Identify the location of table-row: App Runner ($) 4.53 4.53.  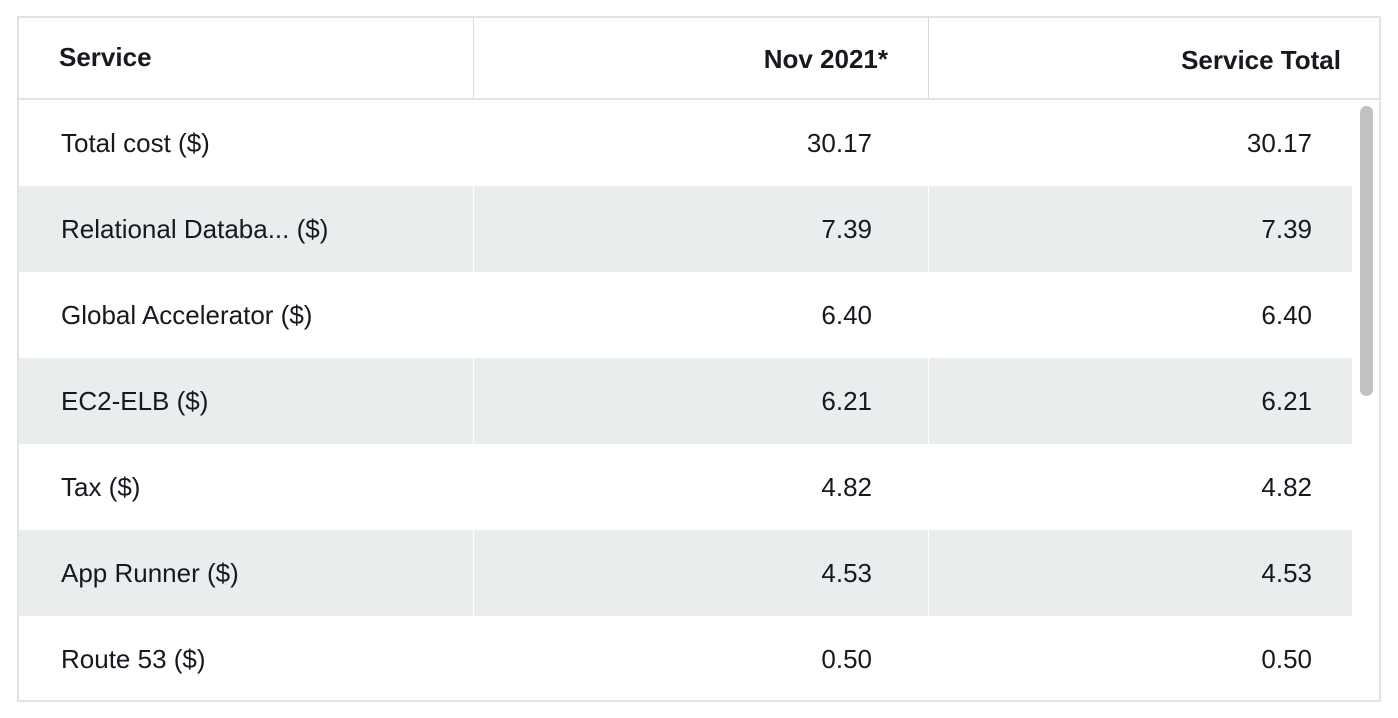
(685, 573).